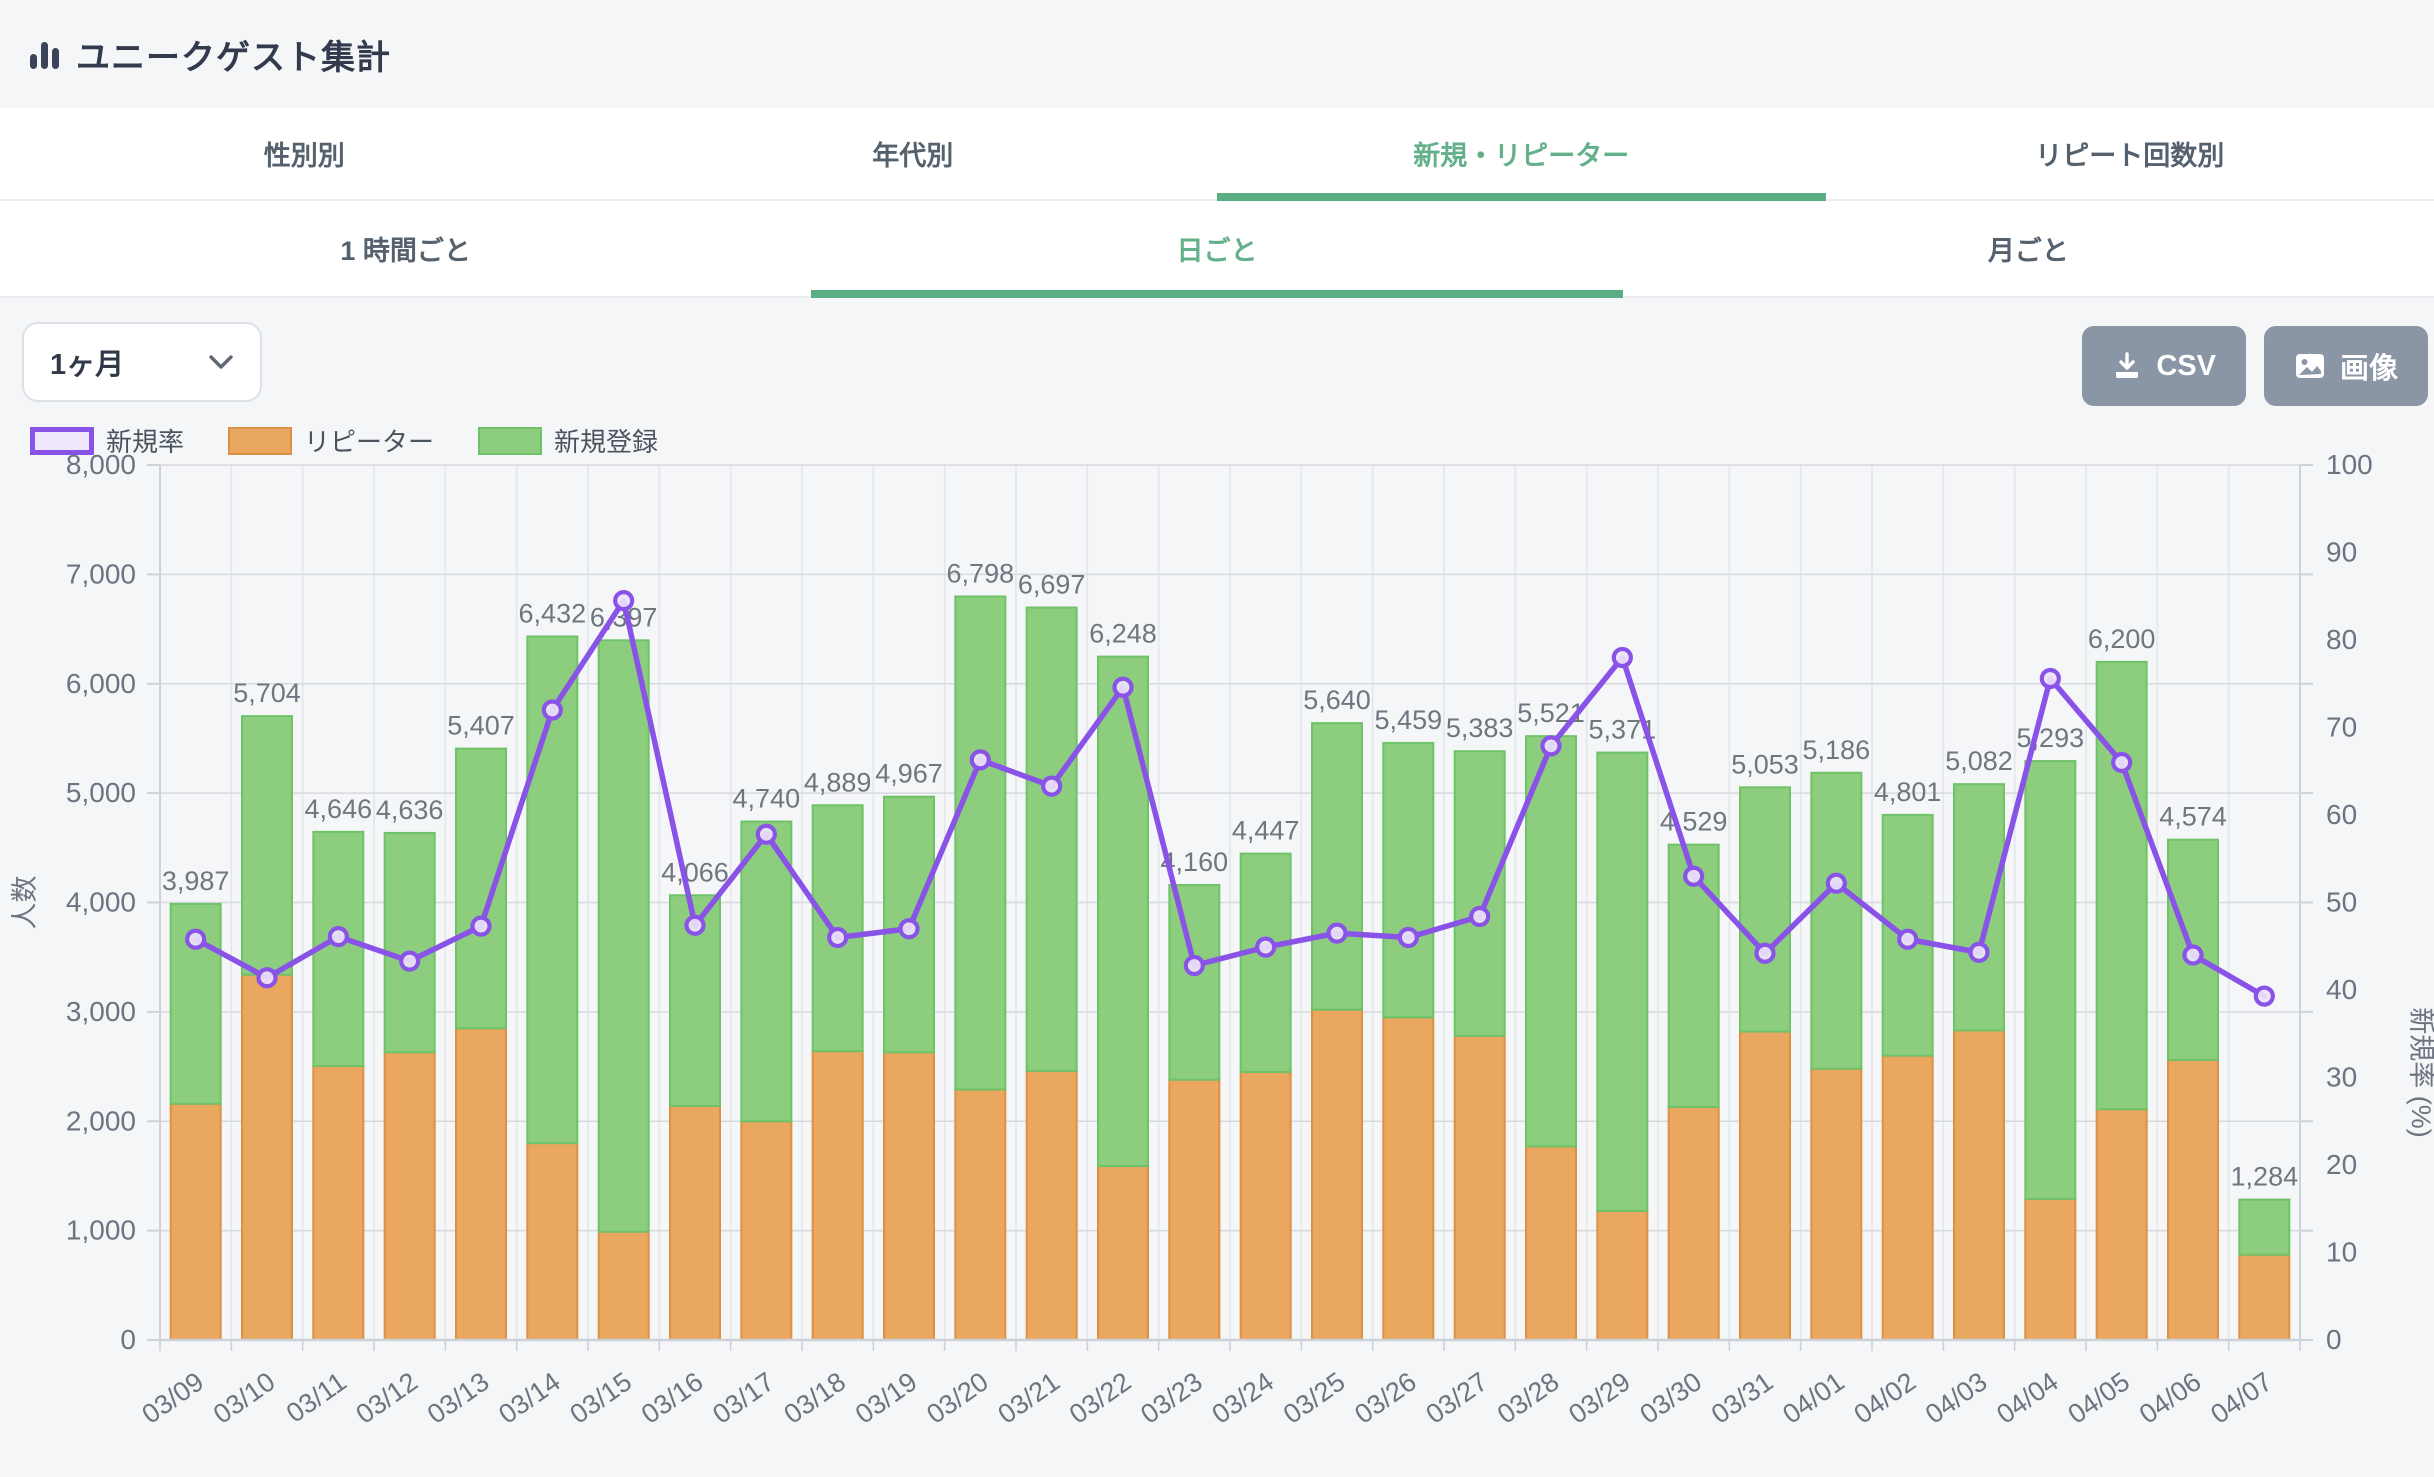  What do you see at coordinates (1266, 831) in the screenshot?
I see `bar-total-label: 4,447` at bounding box center [1266, 831].